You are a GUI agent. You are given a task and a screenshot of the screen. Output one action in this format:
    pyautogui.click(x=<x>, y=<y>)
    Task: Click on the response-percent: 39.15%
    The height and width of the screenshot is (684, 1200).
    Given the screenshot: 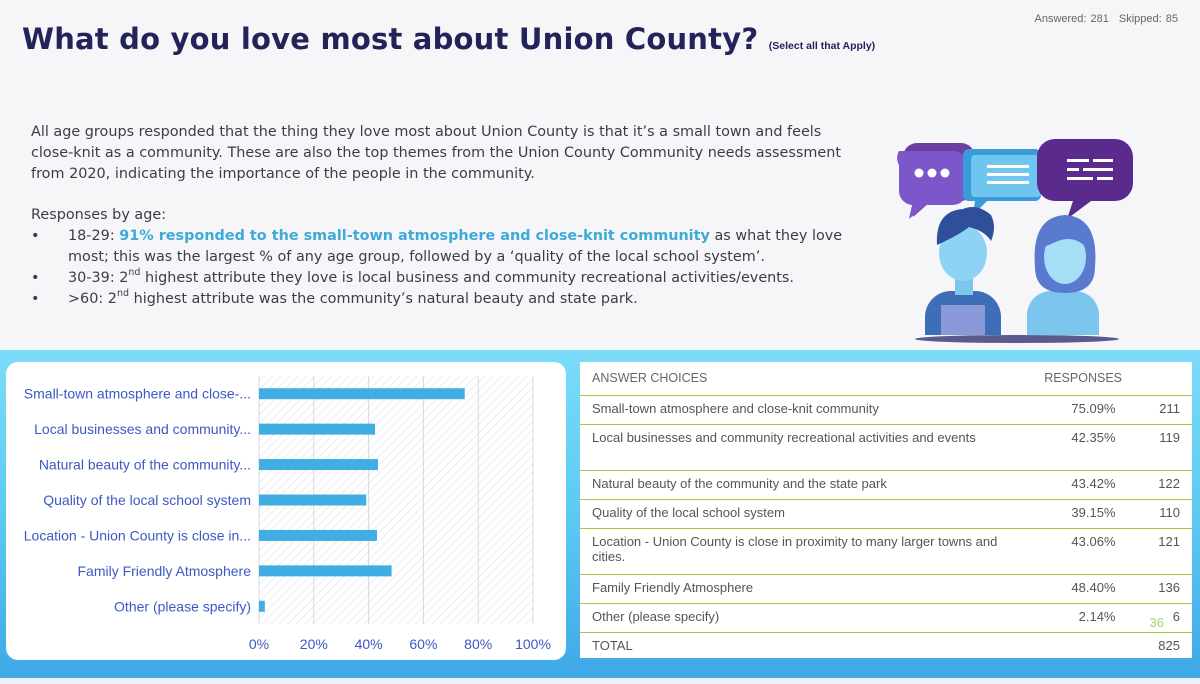 What is the action you would take?
    pyautogui.click(x=1078, y=513)
    